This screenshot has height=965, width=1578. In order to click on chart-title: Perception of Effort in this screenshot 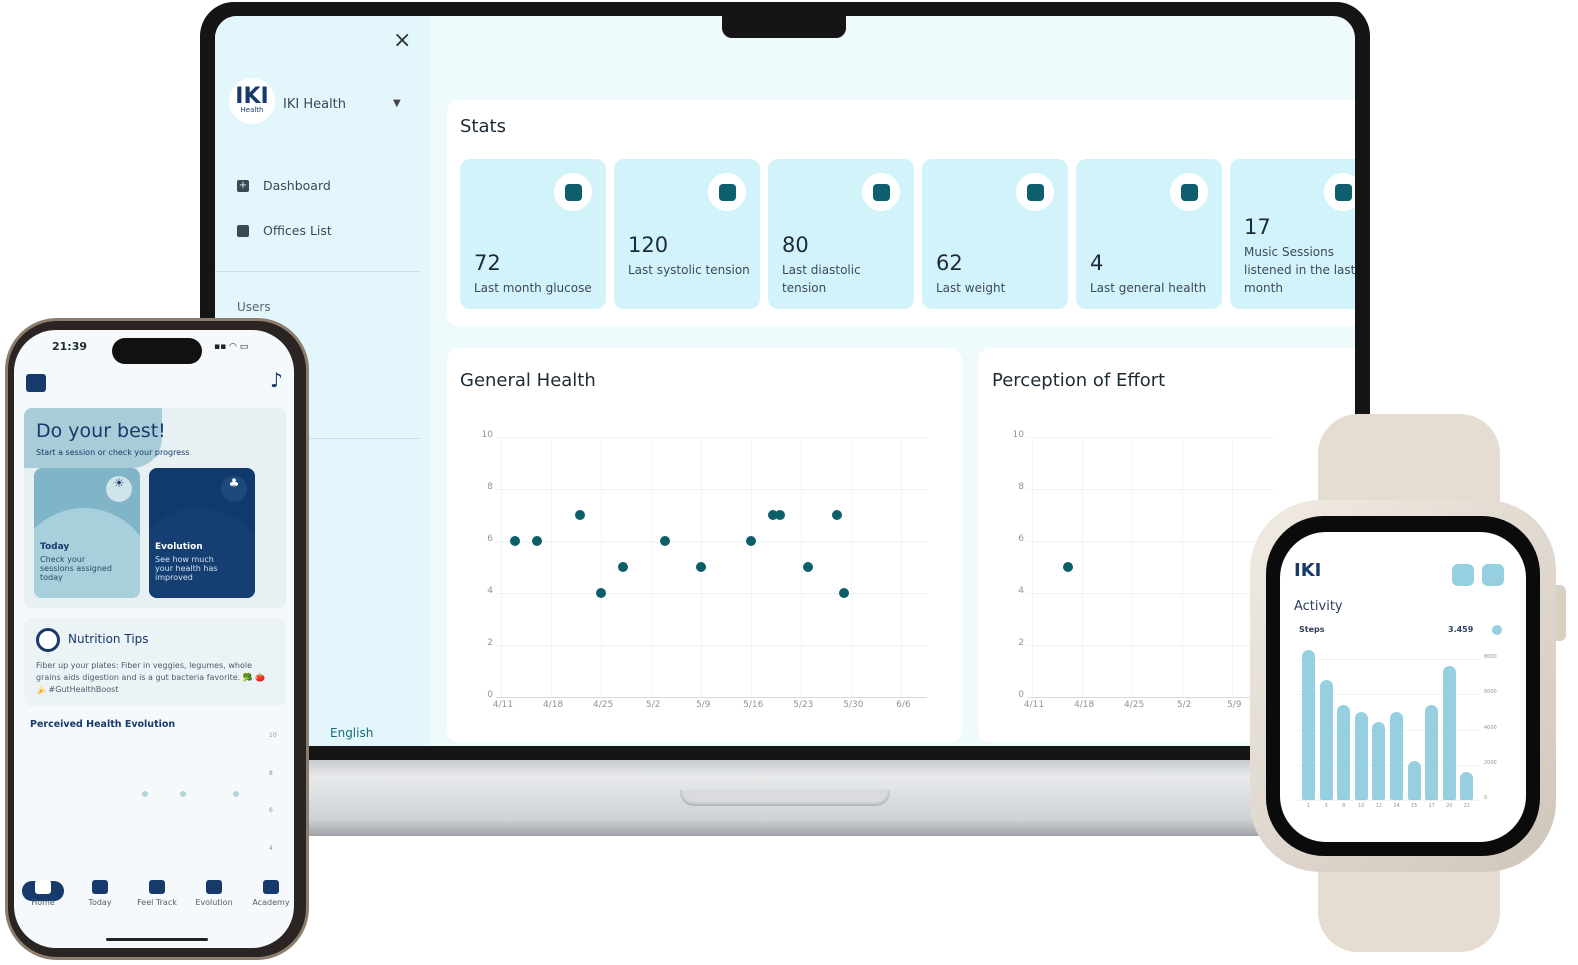, I will do `click(1079, 380)`.